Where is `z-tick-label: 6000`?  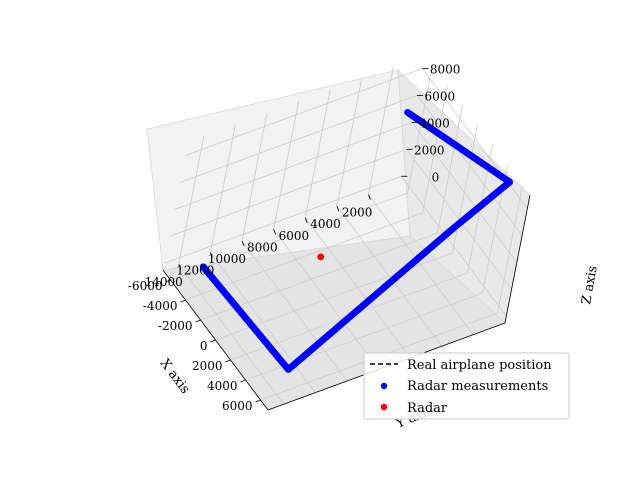 z-tick-label: 6000 is located at coordinates (440, 96).